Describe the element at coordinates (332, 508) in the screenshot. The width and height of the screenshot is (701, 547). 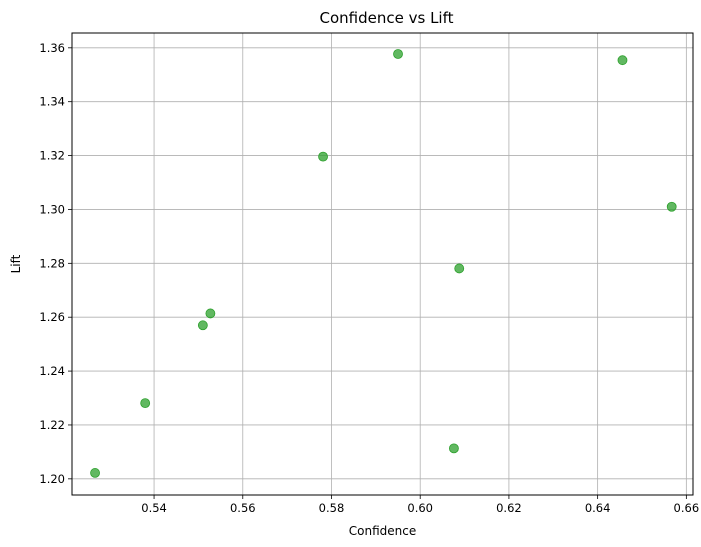
I see `x-tick-label: 0.58` at that location.